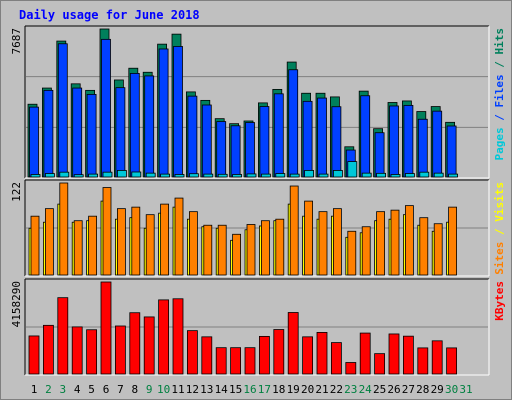 The width and height of the screenshot is (512, 400). What do you see at coordinates (379, 389) in the screenshot?
I see `x-tick-label: 25` at bounding box center [379, 389].